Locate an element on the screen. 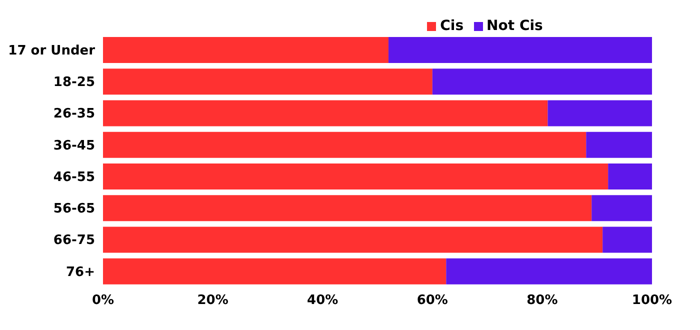 Image resolution: width=700 pixels, height=330 pixels. y-tick-label: 76+ is located at coordinates (80, 272).